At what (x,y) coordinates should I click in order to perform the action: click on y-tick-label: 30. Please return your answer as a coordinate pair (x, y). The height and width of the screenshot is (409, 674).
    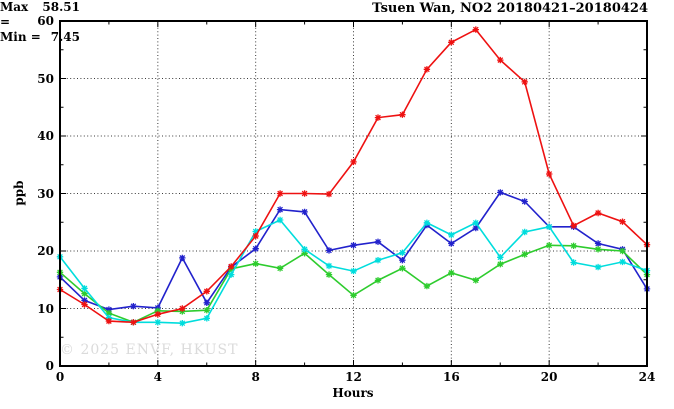
    Looking at the image, I should click on (45, 193).